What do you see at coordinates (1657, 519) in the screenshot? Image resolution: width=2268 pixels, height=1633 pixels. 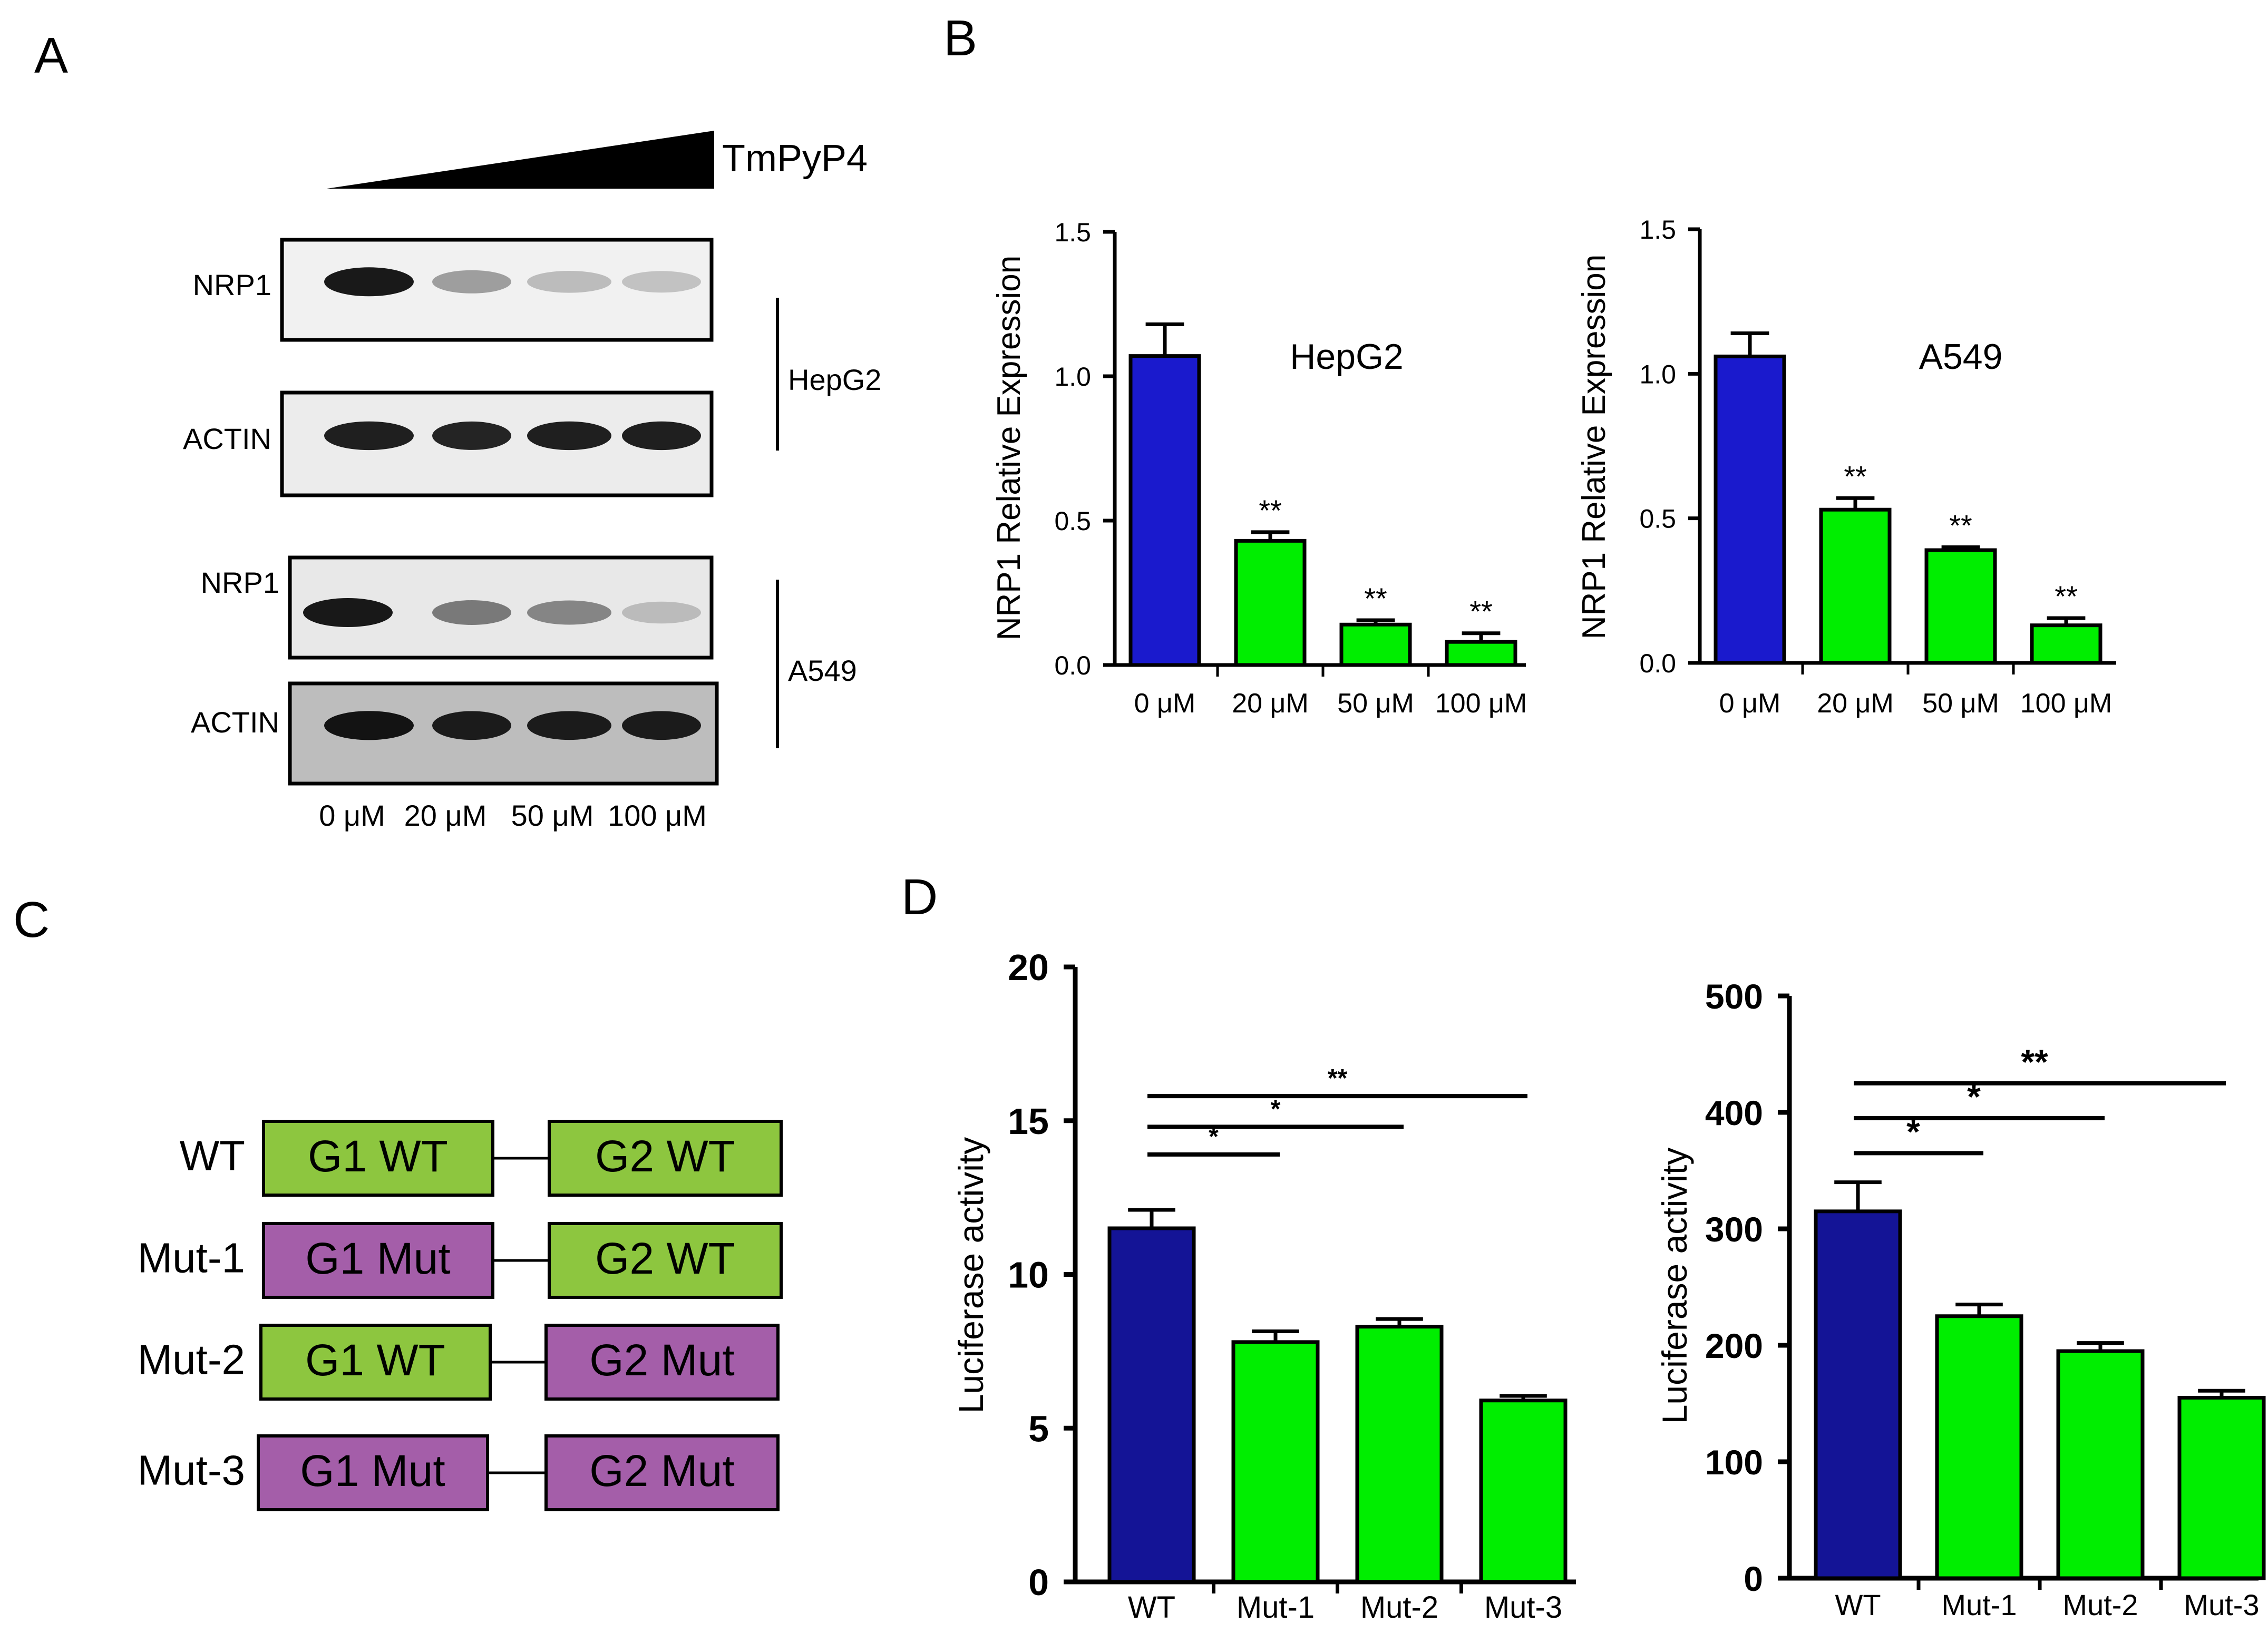 I see `y-tick-label: 0.5` at bounding box center [1657, 519].